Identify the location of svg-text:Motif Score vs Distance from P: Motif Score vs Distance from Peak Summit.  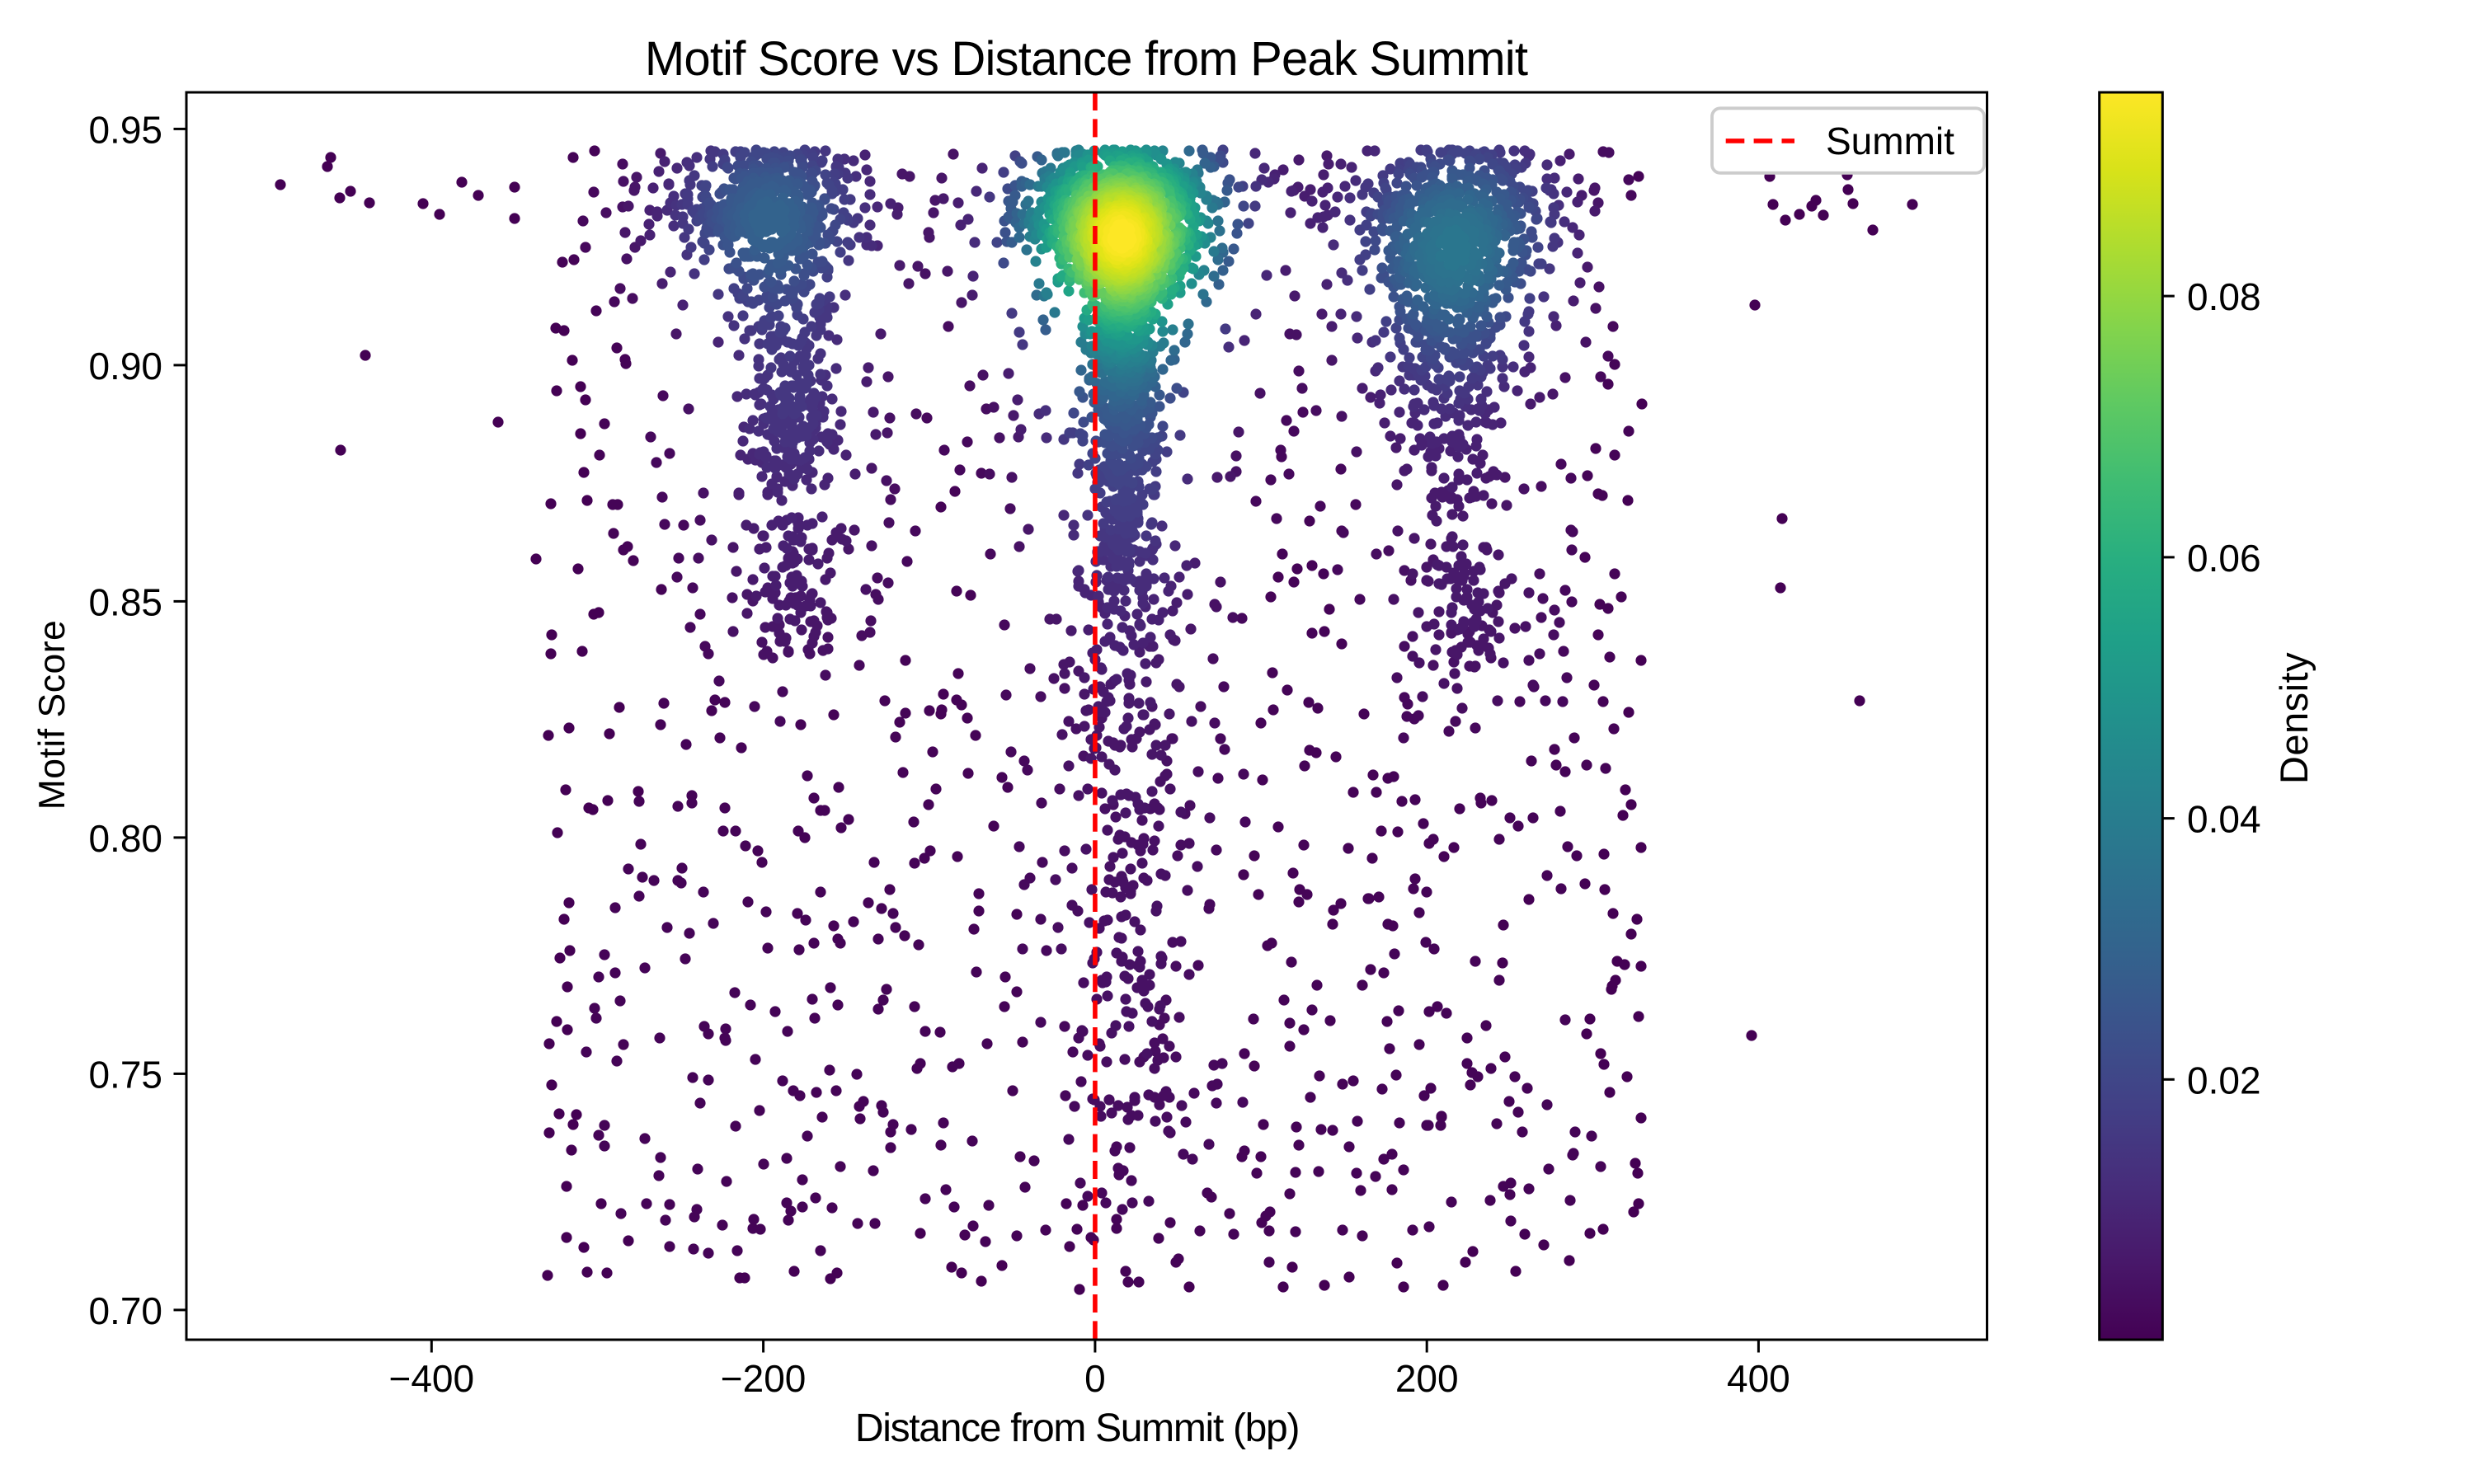
(1086, 59).